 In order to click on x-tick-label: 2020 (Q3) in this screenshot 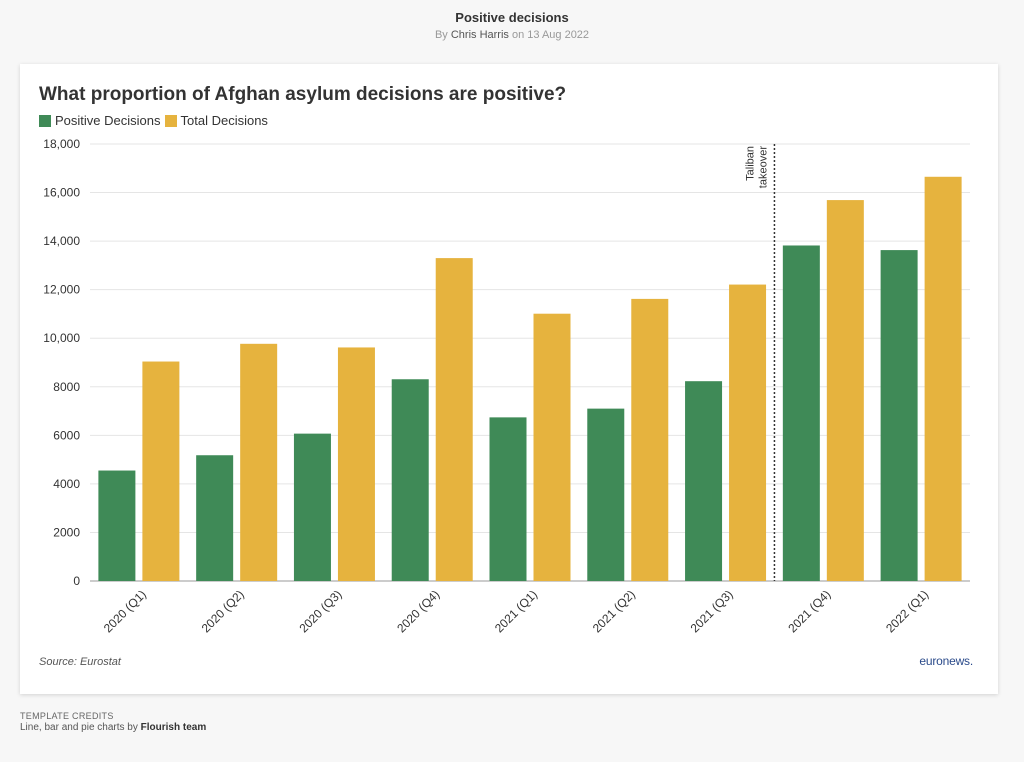, I will do `click(320, 611)`.